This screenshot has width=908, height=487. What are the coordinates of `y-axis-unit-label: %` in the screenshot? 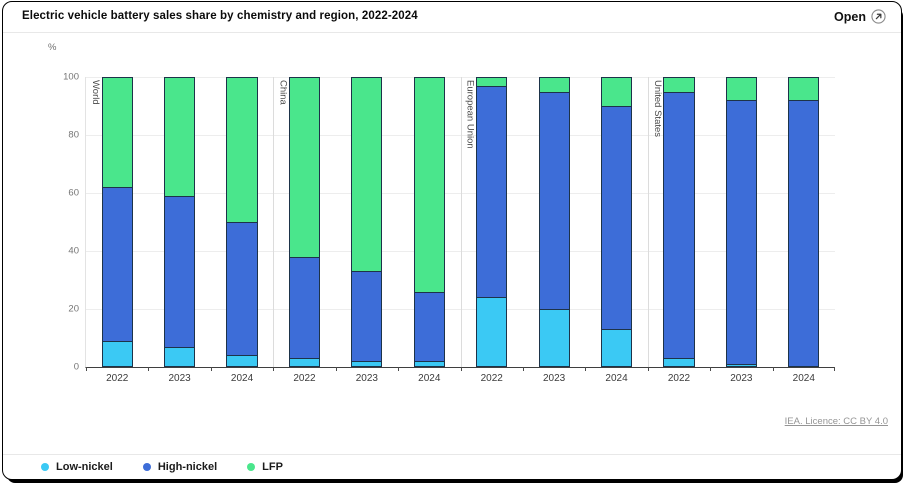 It's located at (52, 47).